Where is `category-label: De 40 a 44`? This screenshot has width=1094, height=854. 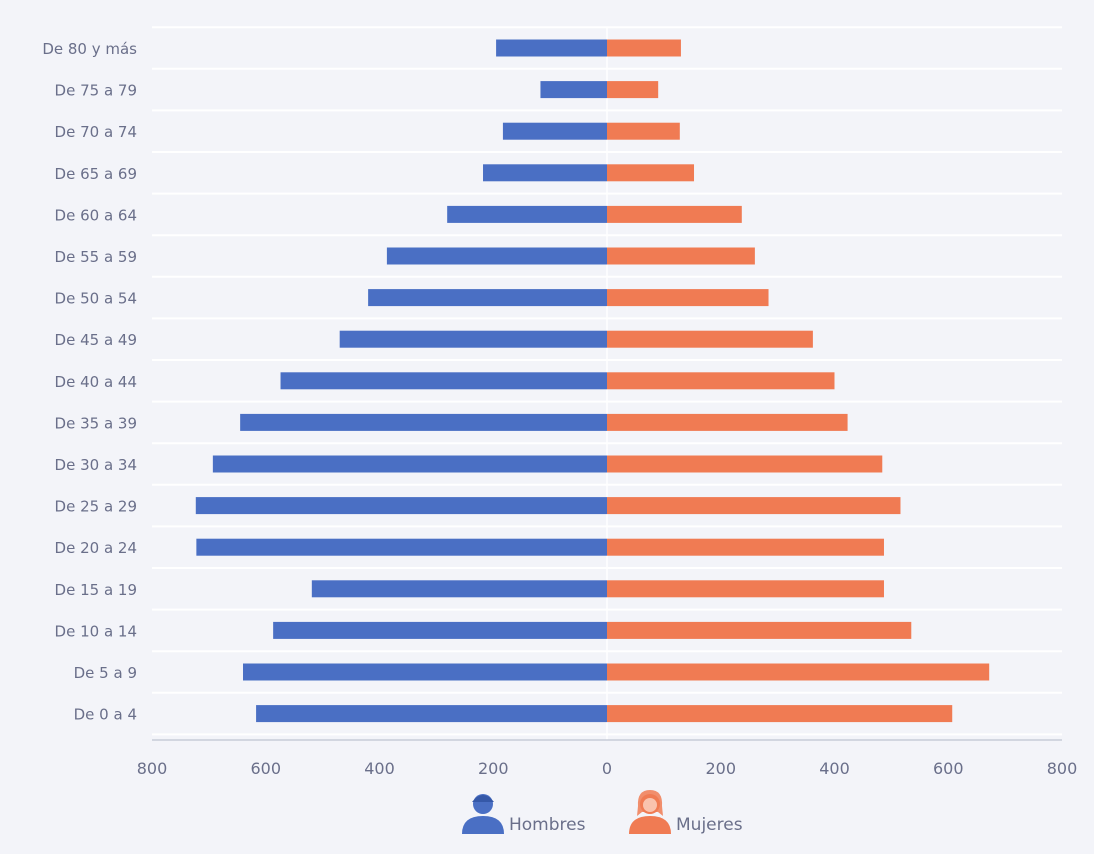
category-label: De 40 a 44 is located at coordinates (96, 382).